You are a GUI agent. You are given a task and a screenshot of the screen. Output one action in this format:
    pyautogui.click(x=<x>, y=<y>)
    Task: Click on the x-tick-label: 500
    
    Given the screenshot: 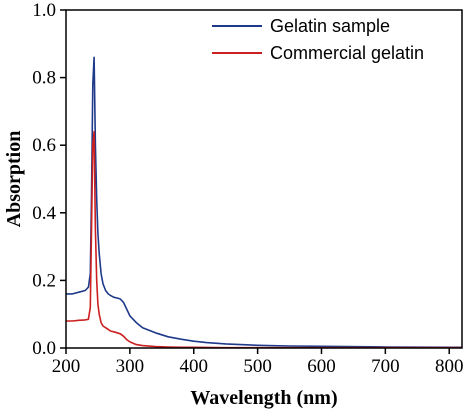 What is the action you would take?
    pyautogui.click(x=257, y=366)
    